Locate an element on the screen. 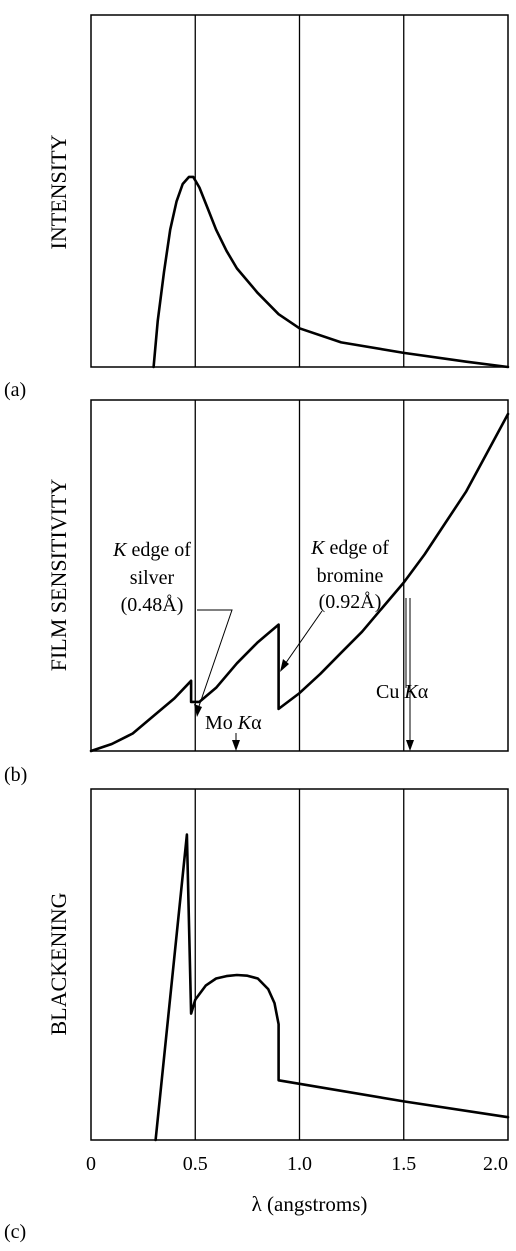 The width and height of the screenshot is (516, 1251). panel-label-a: (a) is located at coordinates (15, 390).